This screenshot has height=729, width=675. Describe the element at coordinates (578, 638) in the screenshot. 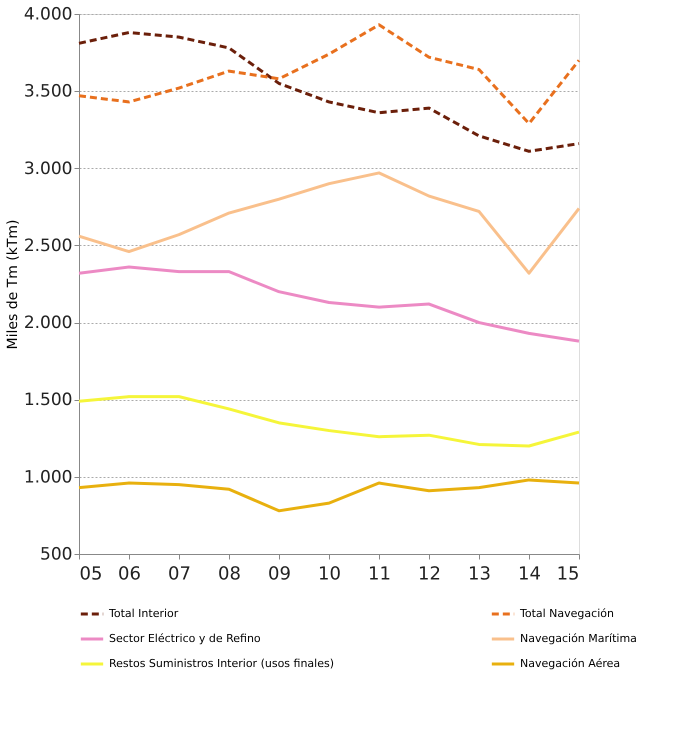

I see `legend-label: Navegación Marítima` at that location.